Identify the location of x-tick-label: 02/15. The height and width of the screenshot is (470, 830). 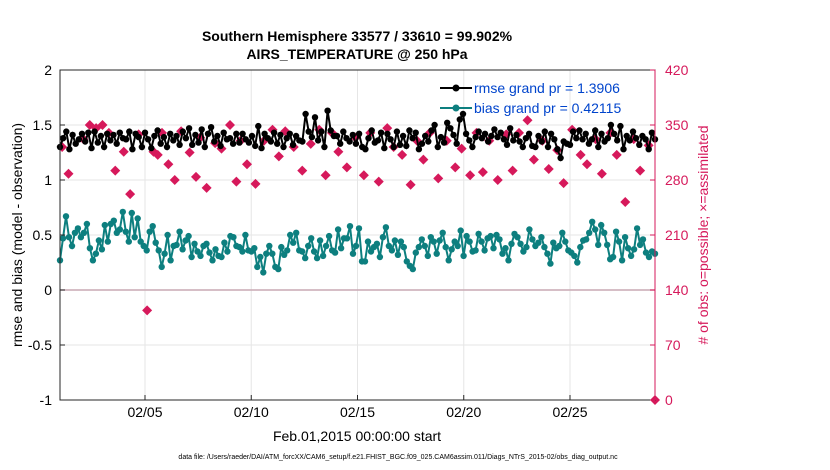
(357, 412).